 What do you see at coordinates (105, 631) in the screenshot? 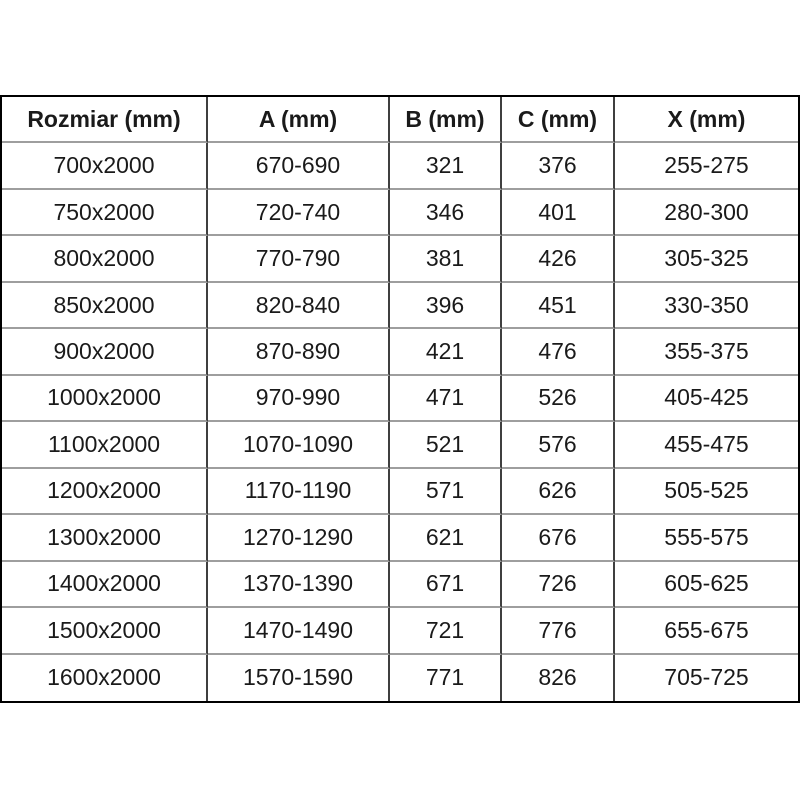
I see `table-cell: 1500x2000` at bounding box center [105, 631].